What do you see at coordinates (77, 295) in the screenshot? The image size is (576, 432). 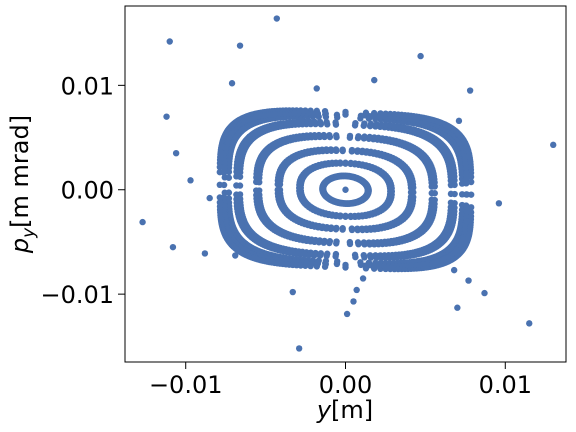 I see `y-tick-label: −0.01` at bounding box center [77, 295].